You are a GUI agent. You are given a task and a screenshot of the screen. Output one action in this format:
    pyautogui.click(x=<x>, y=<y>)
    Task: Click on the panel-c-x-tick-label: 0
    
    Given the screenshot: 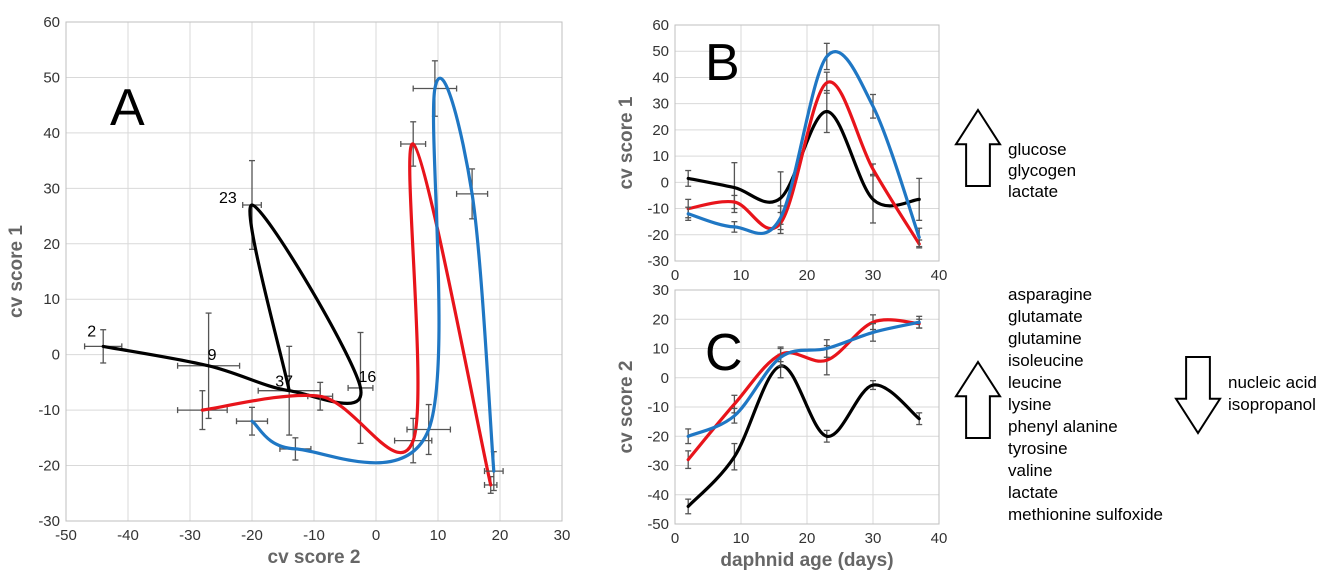 What is the action you would take?
    pyautogui.click(x=675, y=538)
    